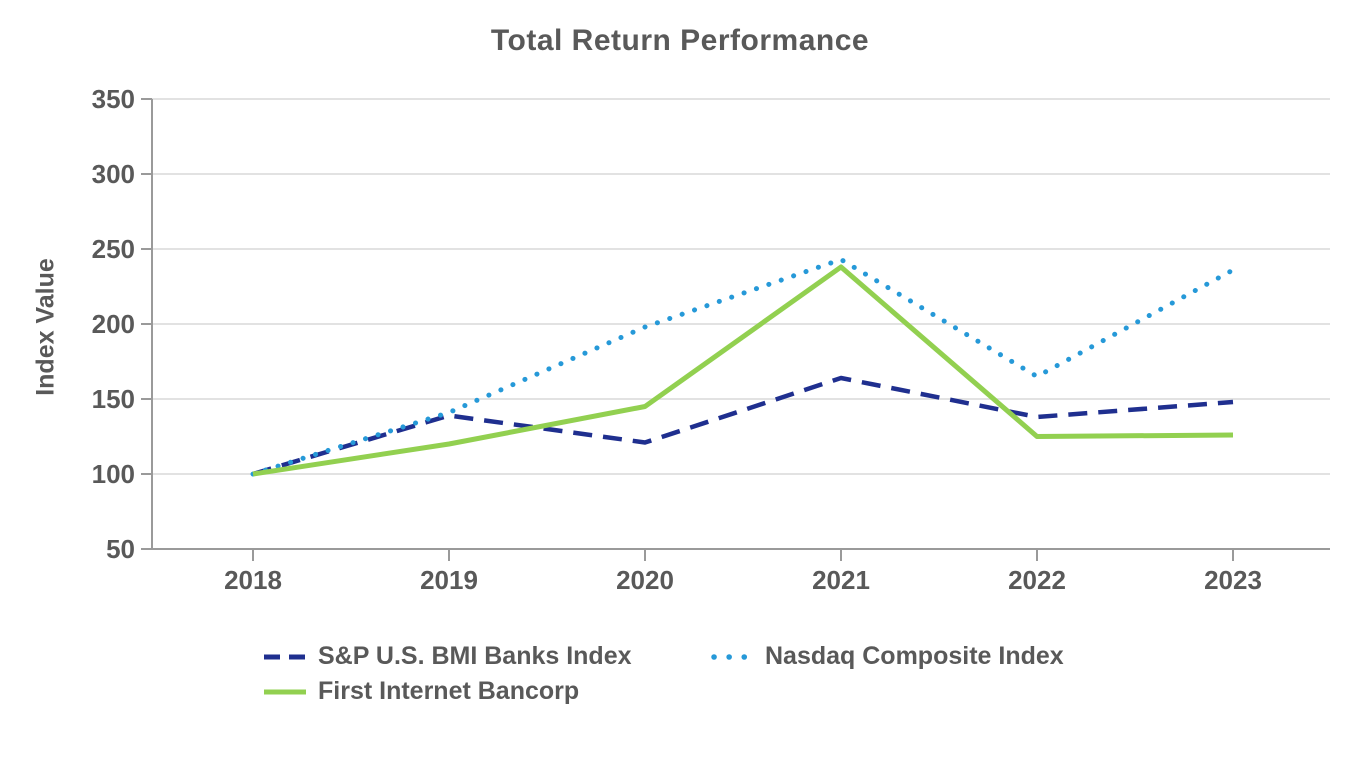 This screenshot has width=1360, height=760. What do you see at coordinates (841, 580) in the screenshot?
I see `x-tick-label: 2021` at bounding box center [841, 580].